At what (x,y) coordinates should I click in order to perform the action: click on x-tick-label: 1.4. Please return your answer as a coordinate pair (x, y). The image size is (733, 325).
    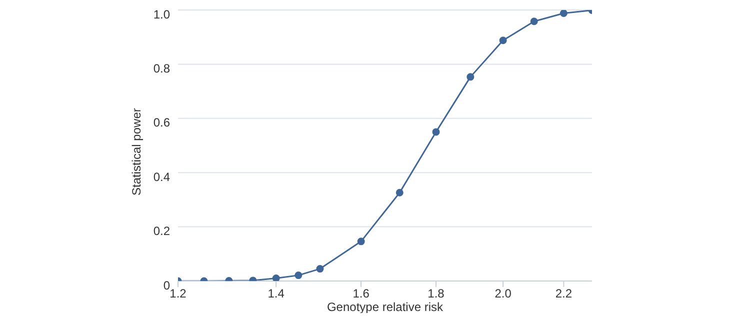
    Looking at the image, I should click on (276, 293).